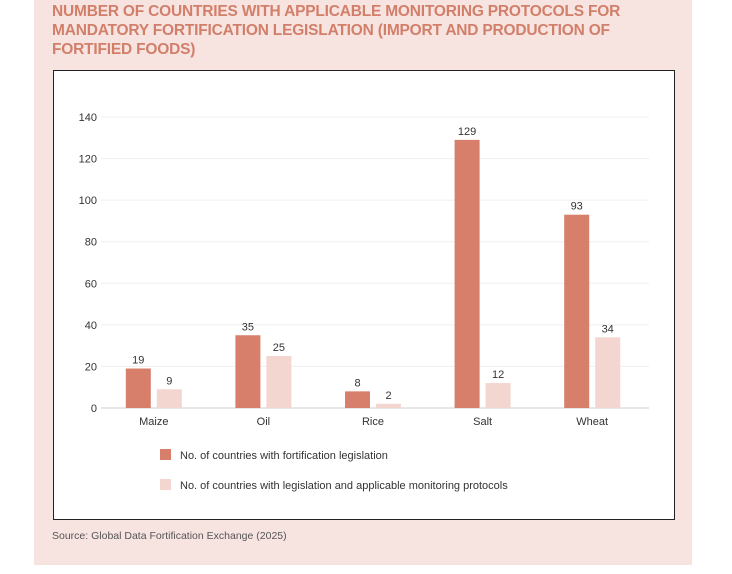 This screenshot has width=732, height=574. What do you see at coordinates (153, 422) in the screenshot?
I see `x-tick-label-maize: Maize` at bounding box center [153, 422].